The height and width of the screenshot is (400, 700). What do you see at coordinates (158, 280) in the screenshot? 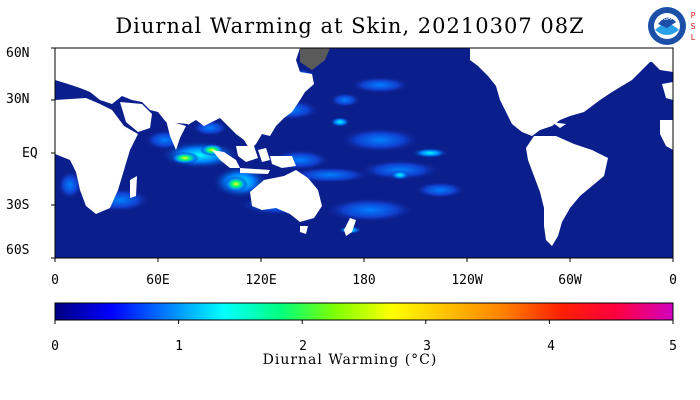
I see `lon-label-60e: 60E` at bounding box center [158, 280].